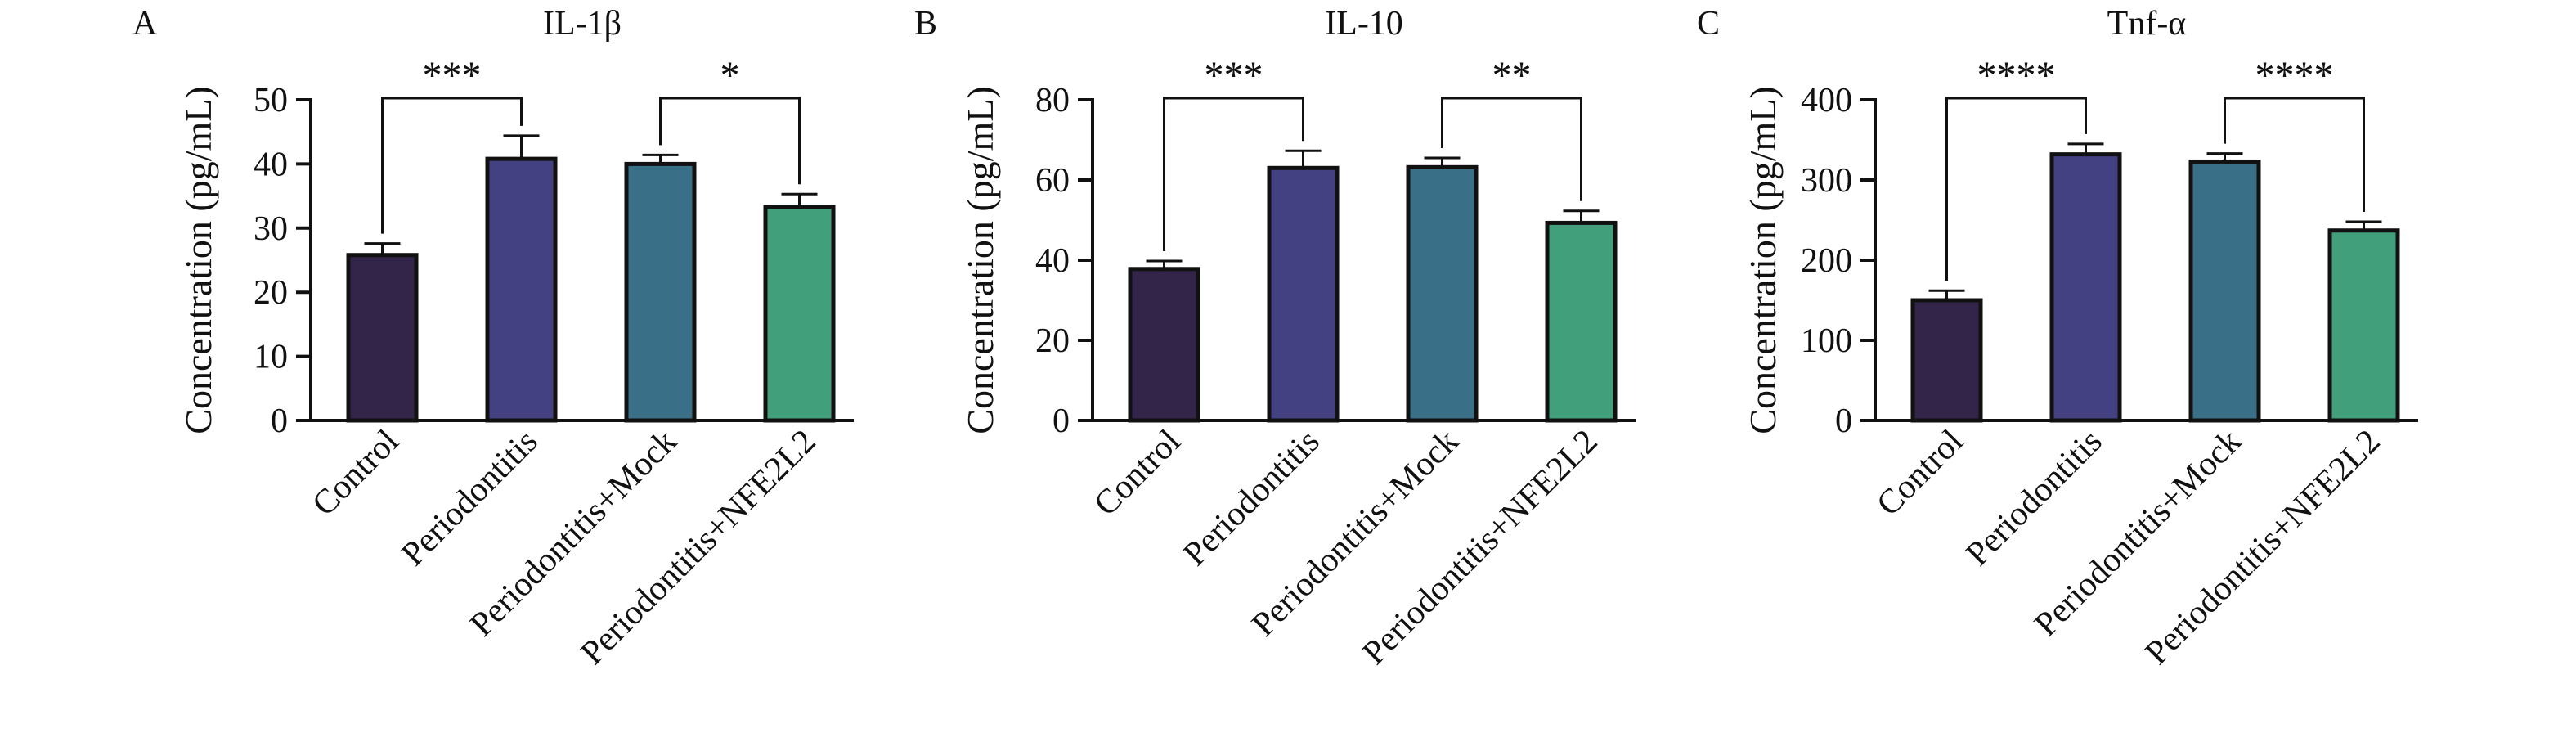 Image resolution: width=2576 pixels, height=733 pixels. What do you see at coordinates (271, 229) in the screenshot?
I see `y-tick-label: 30` at bounding box center [271, 229].